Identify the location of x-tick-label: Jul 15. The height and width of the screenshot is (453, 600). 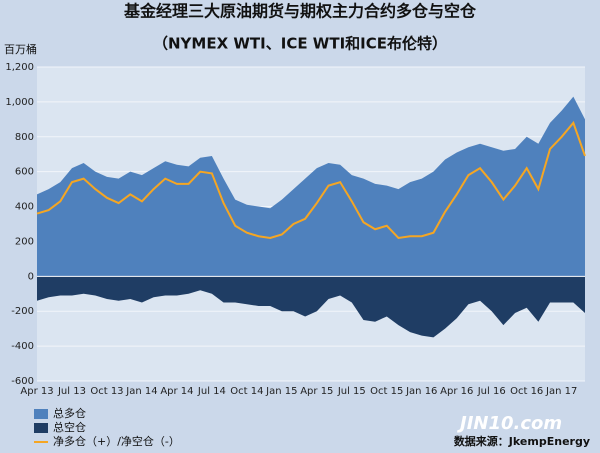
(351, 391).